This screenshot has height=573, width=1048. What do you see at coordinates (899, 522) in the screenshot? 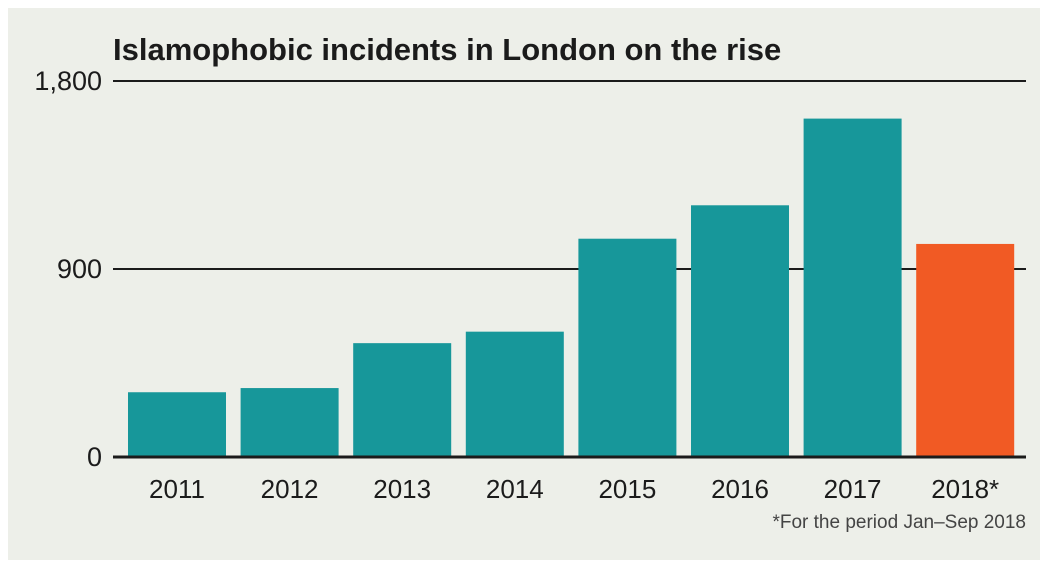
I see `chart-footnote: *For the period Jan–Sep 2018` at bounding box center [899, 522].